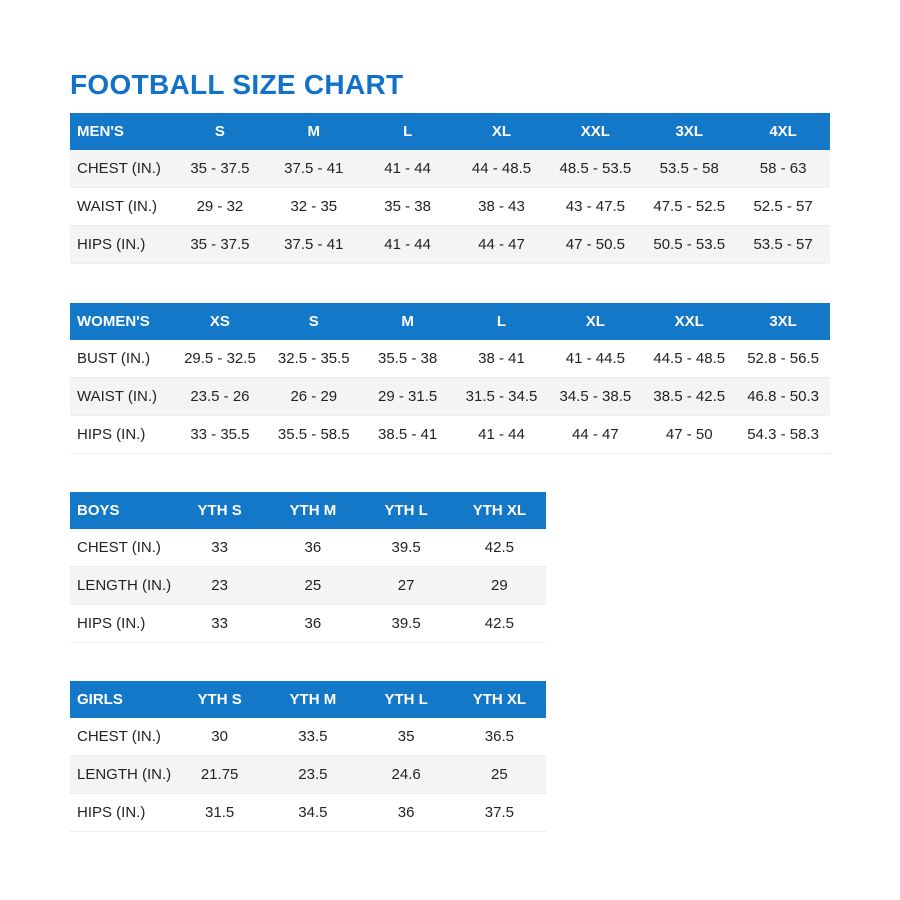  What do you see at coordinates (220, 812) in the screenshot?
I see `measurement-value-cell: 31.5` at bounding box center [220, 812].